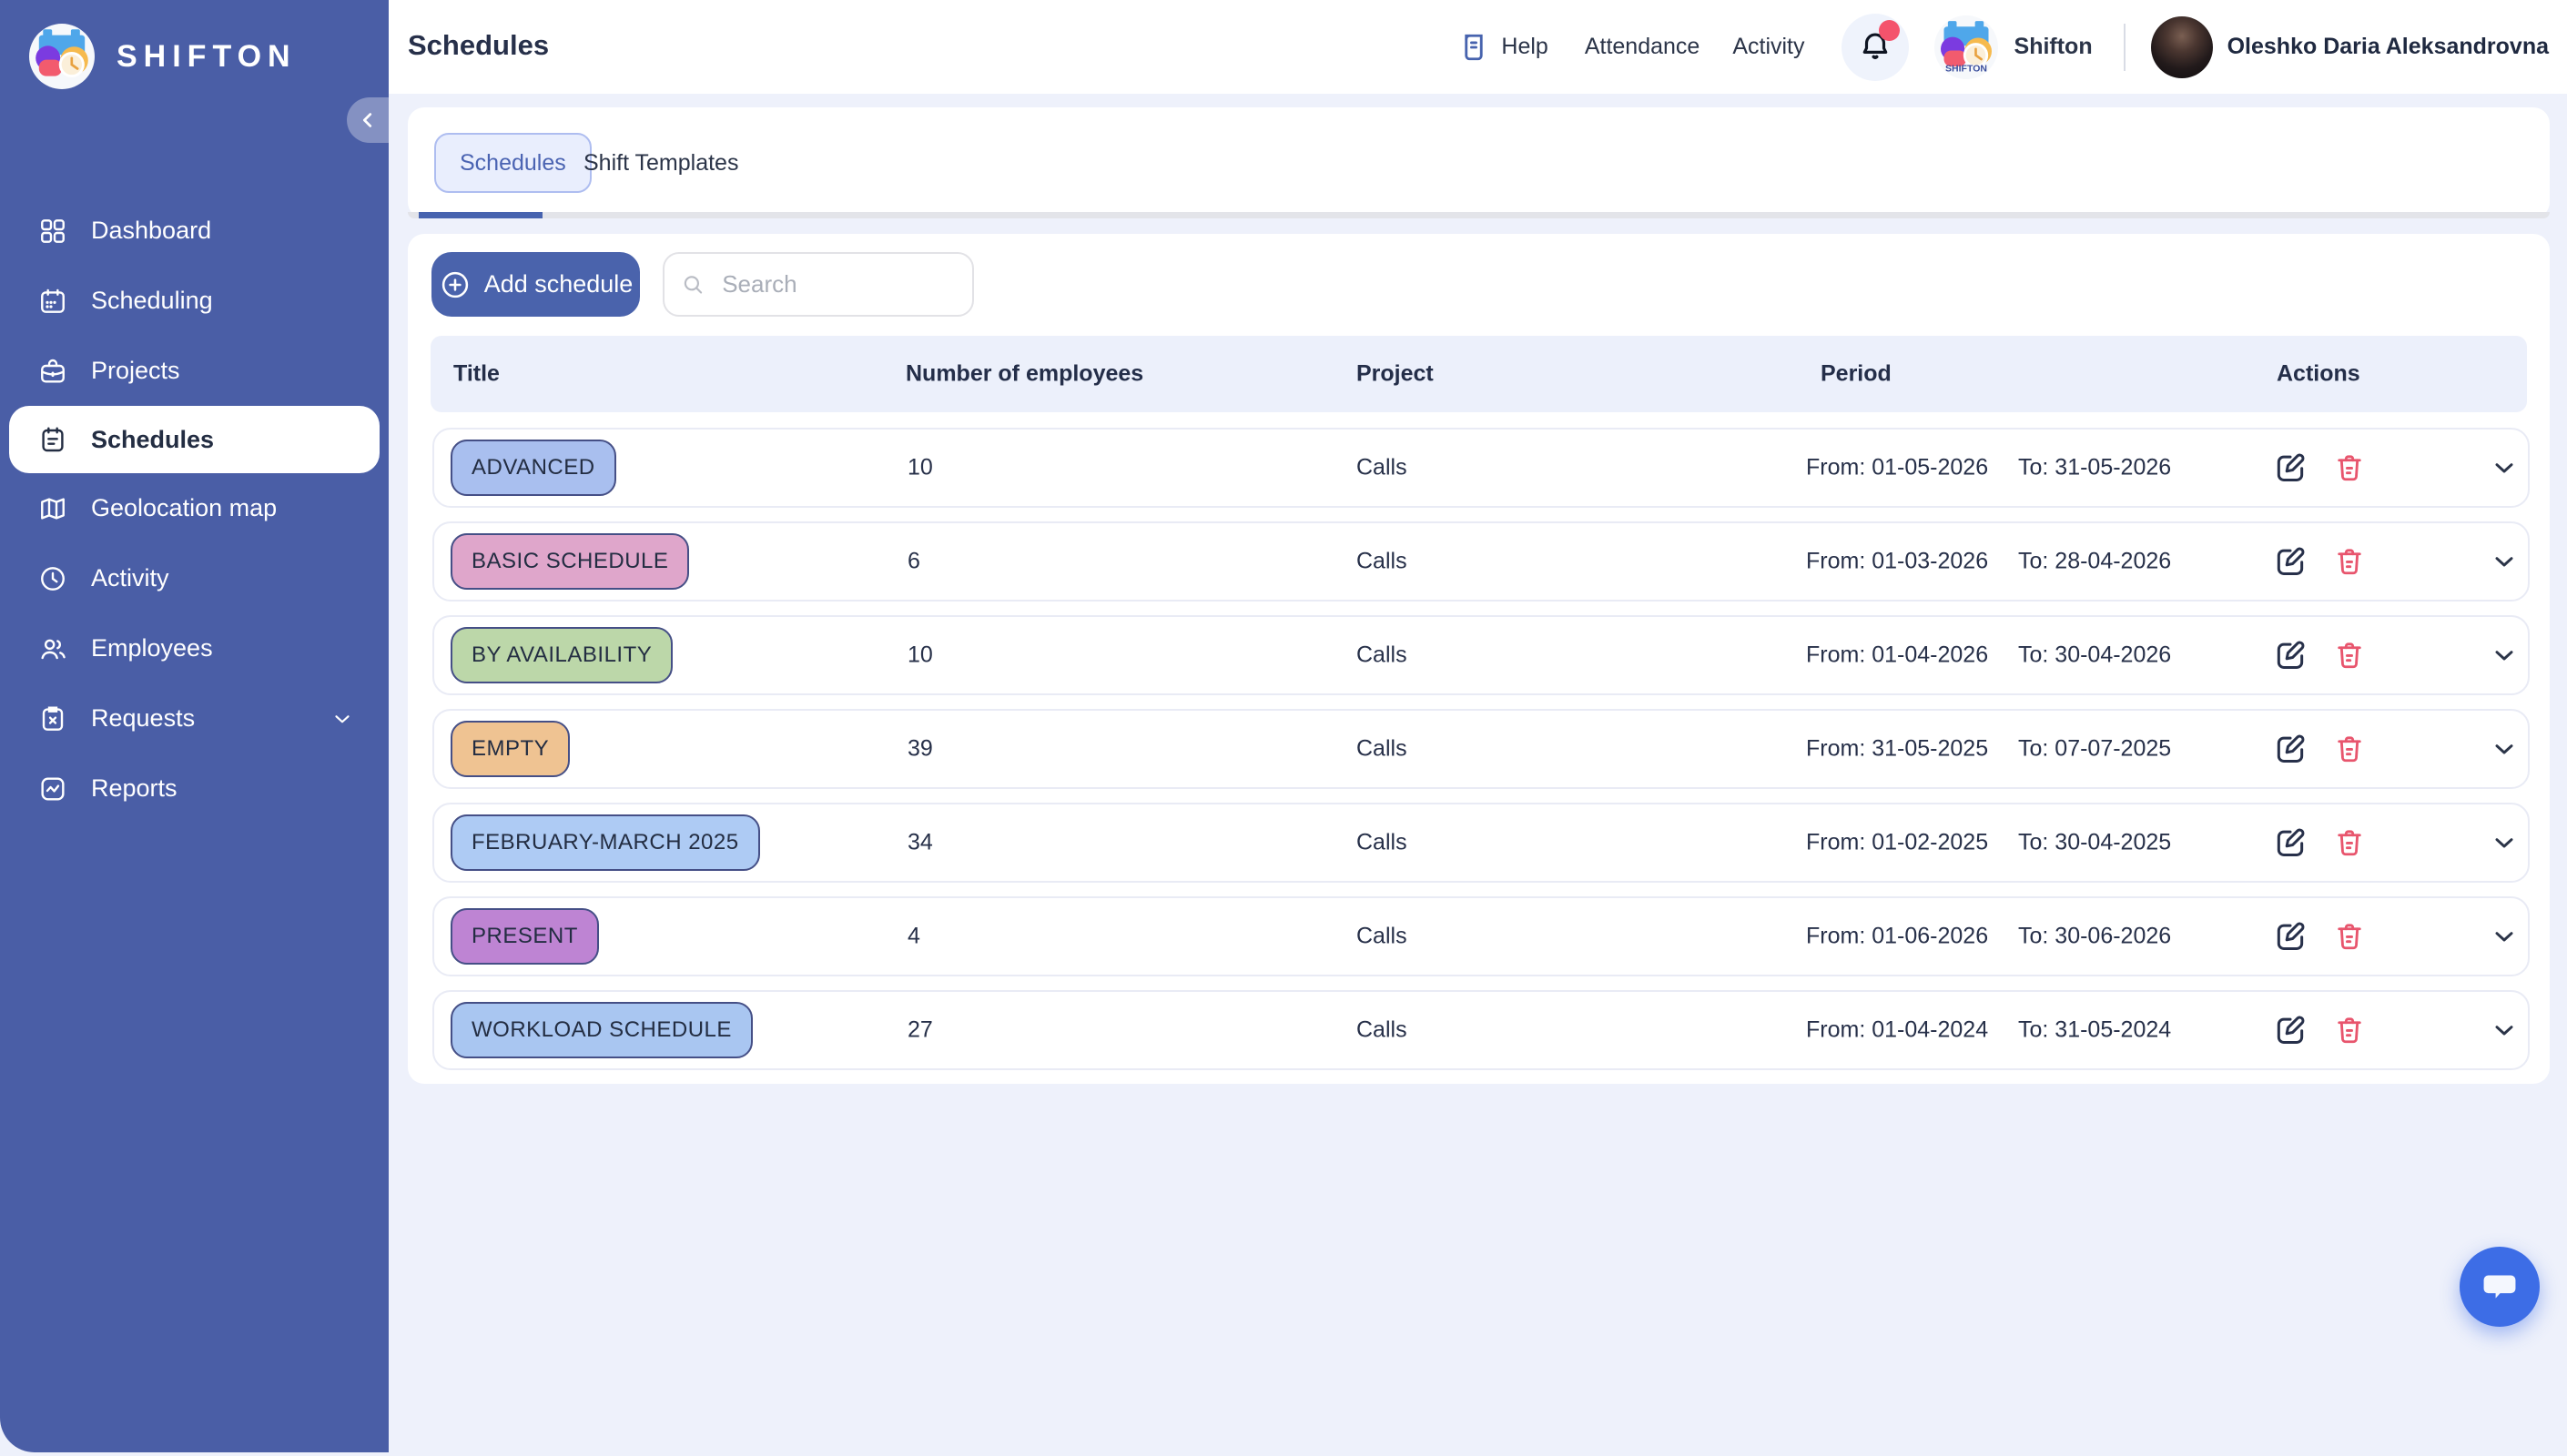 The image size is (2567, 1456). What do you see at coordinates (1897, 467) in the screenshot?
I see `period-from: From: 01-05-2026` at bounding box center [1897, 467].